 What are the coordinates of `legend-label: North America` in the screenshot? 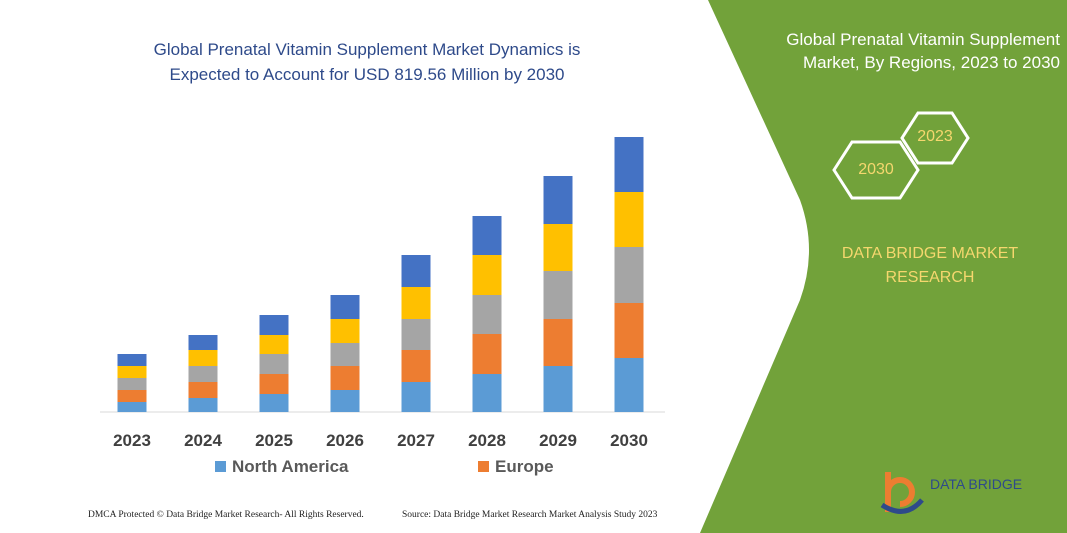 It's located at (290, 466).